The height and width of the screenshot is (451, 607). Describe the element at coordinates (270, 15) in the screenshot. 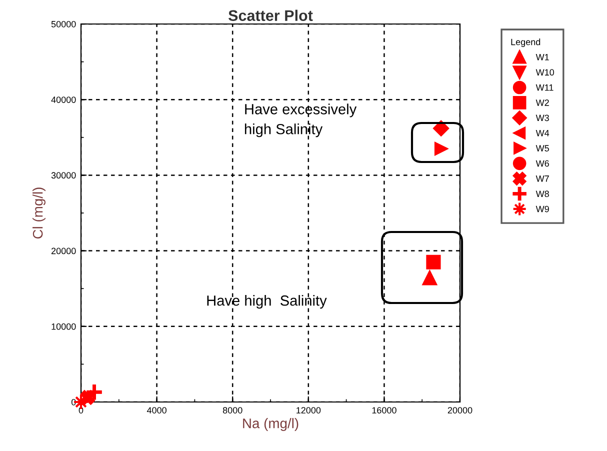

I see `chart-title: Scatter Plot` at that location.